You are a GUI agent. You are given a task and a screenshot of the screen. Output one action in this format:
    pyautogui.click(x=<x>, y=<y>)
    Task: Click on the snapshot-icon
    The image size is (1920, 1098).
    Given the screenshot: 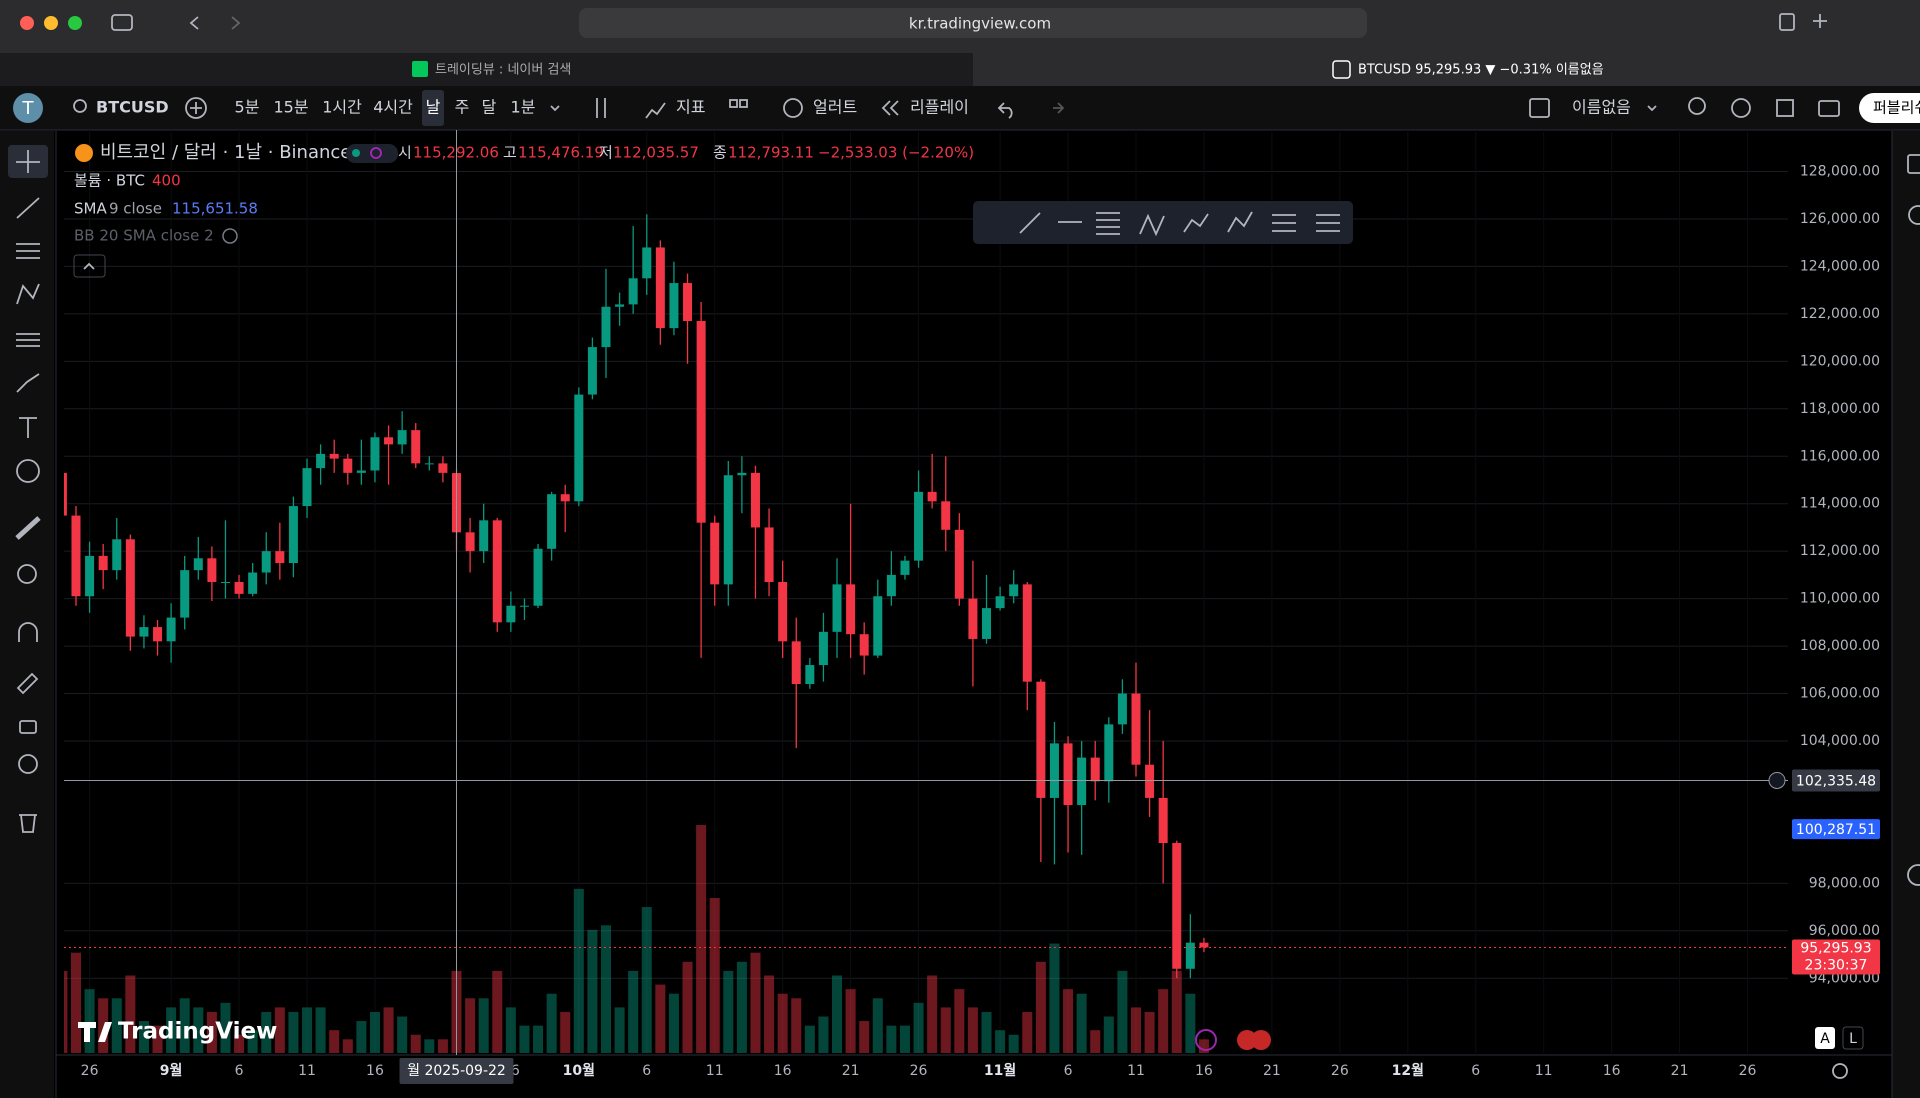 What is the action you would take?
    pyautogui.click(x=1829, y=108)
    